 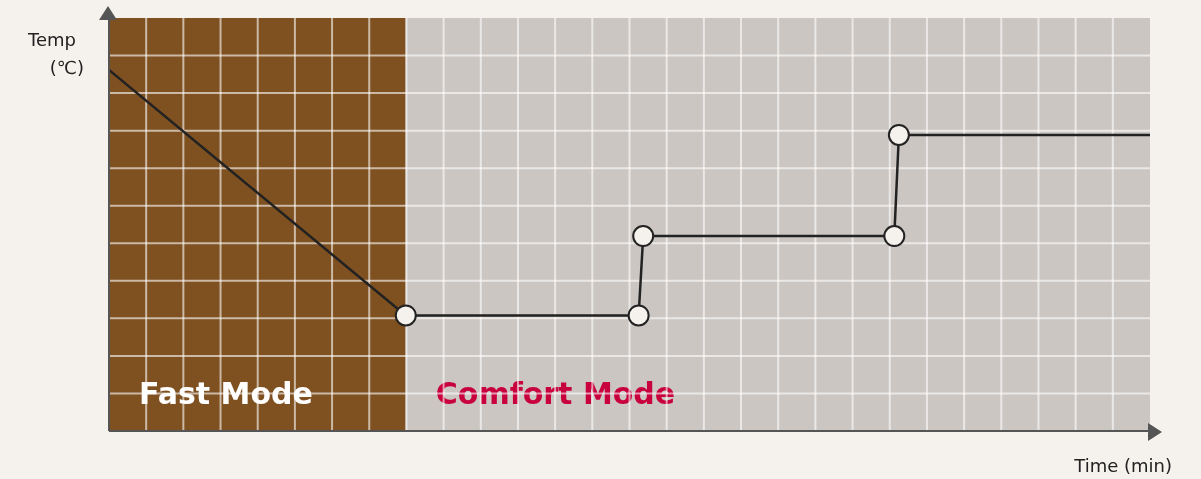 What do you see at coordinates (55, 53) in the screenshot?
I see `y-axis-title: Temp (℃)` at bounding box center [55, 53].